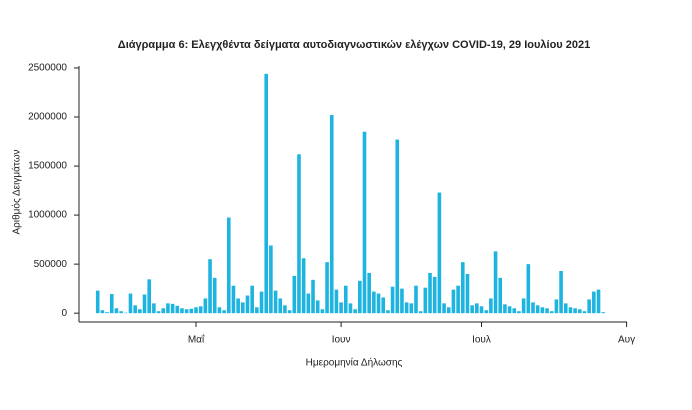  What do you see at coordinates (481, 340) in the screenshot?
I see `x-tick-label: Ιουλ` at bounding box center [481, 340].